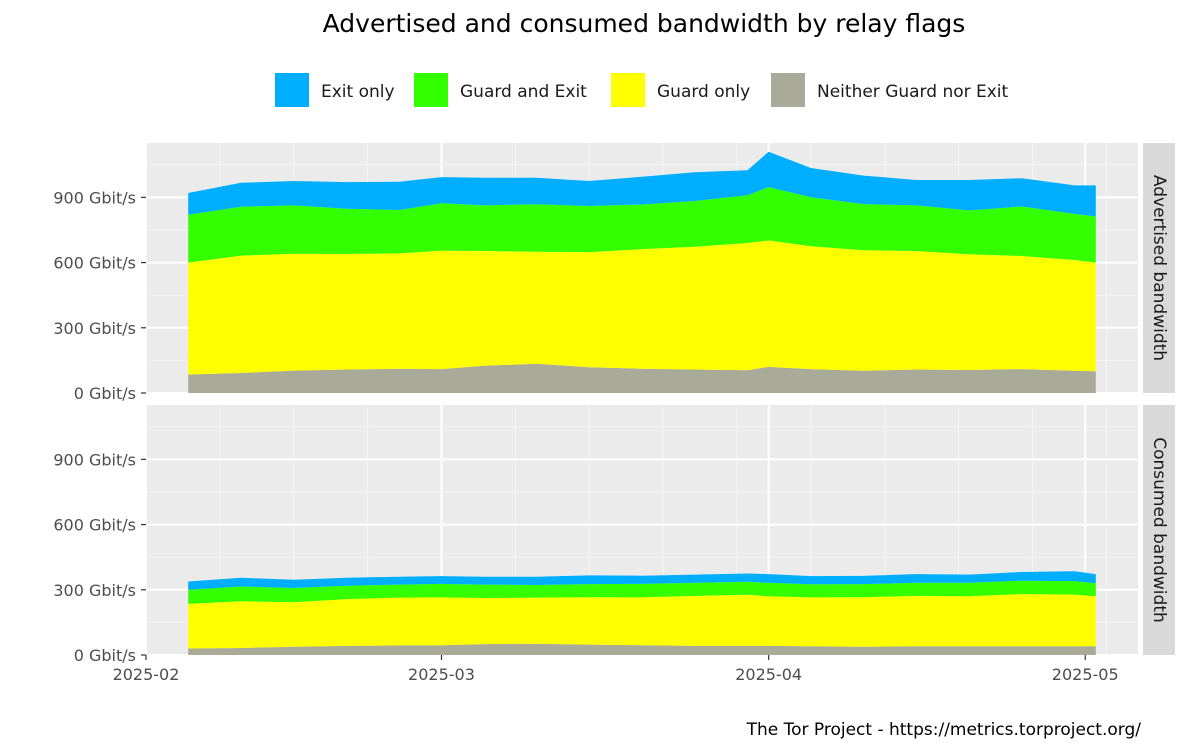 The height and width of the screenshot is (750, 1200). I want to click on x-tick-label: 2025-03, so click(441, 674).